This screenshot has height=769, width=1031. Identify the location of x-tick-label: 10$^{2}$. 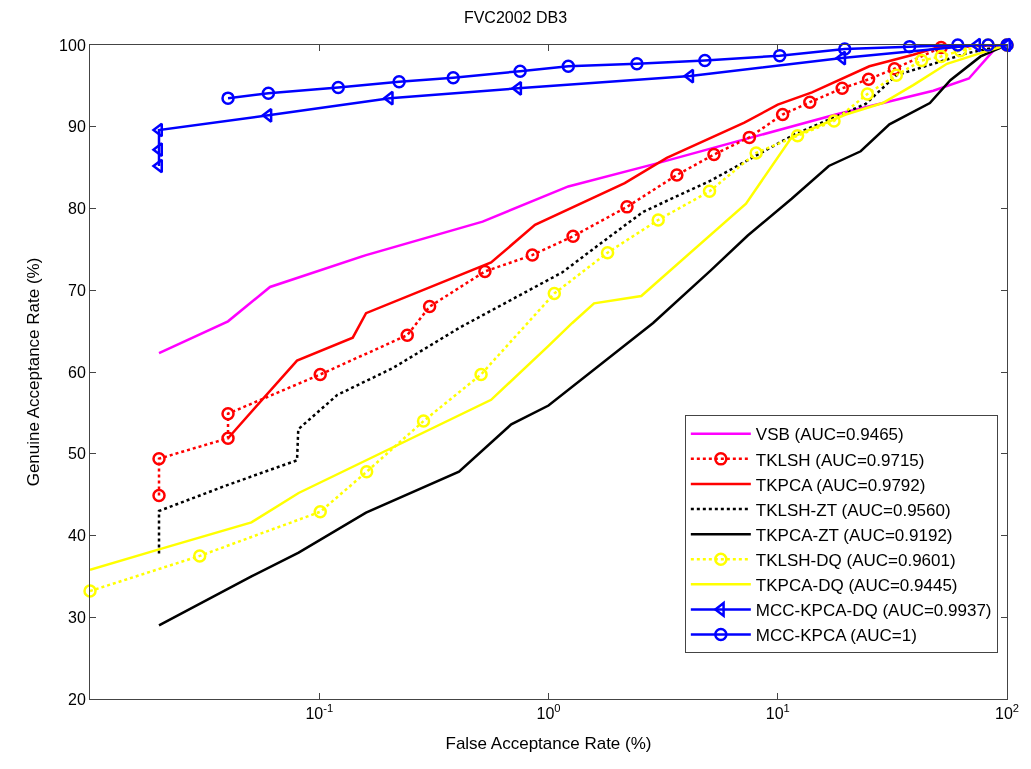
(1007, 712).